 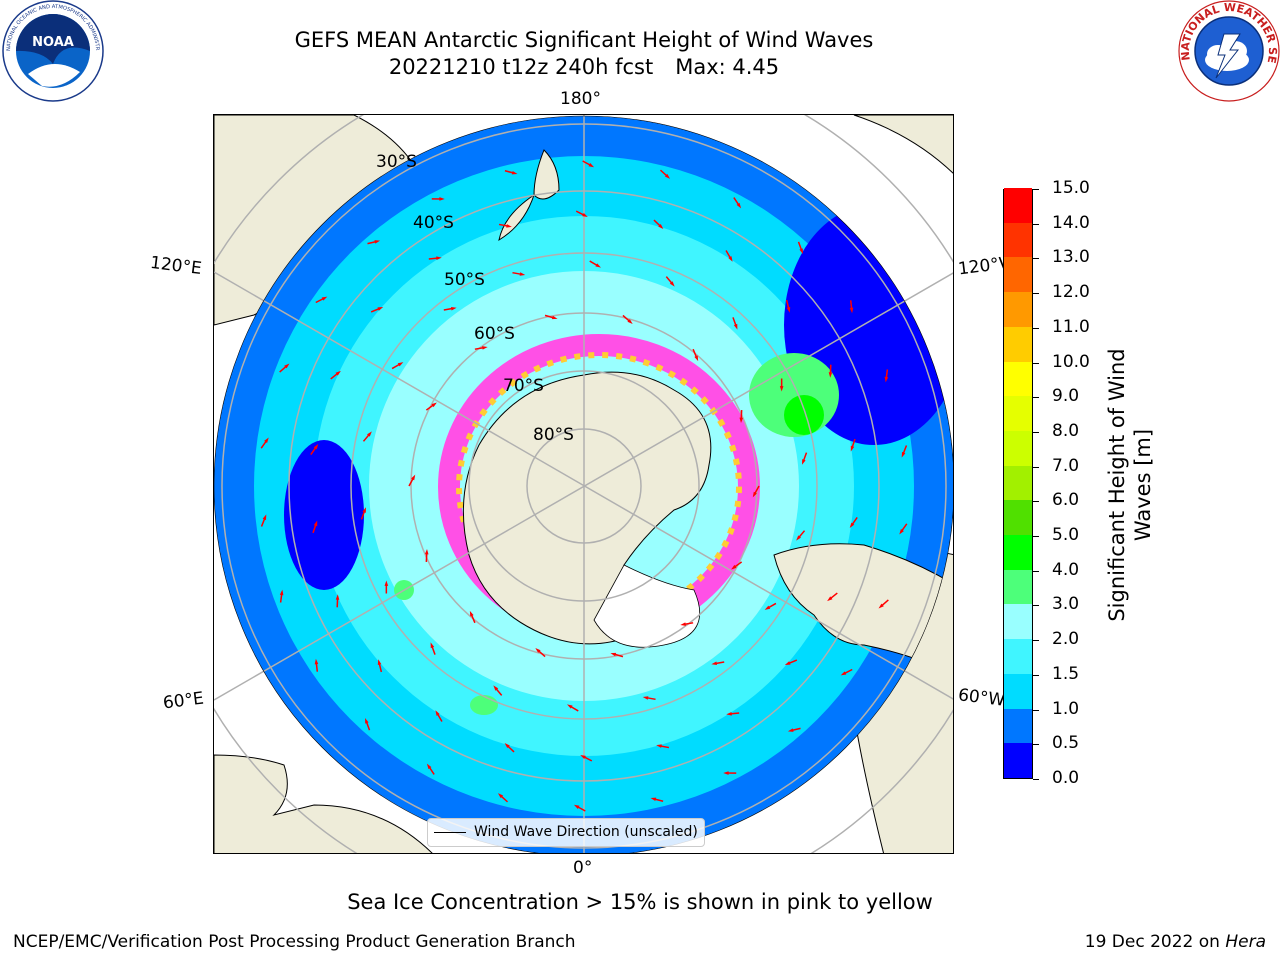 What do you see at coordinates (1066, 778) in the screenshot?
I see `colorbar-tick-label: 0.0` at bounding box center [1066, 778].